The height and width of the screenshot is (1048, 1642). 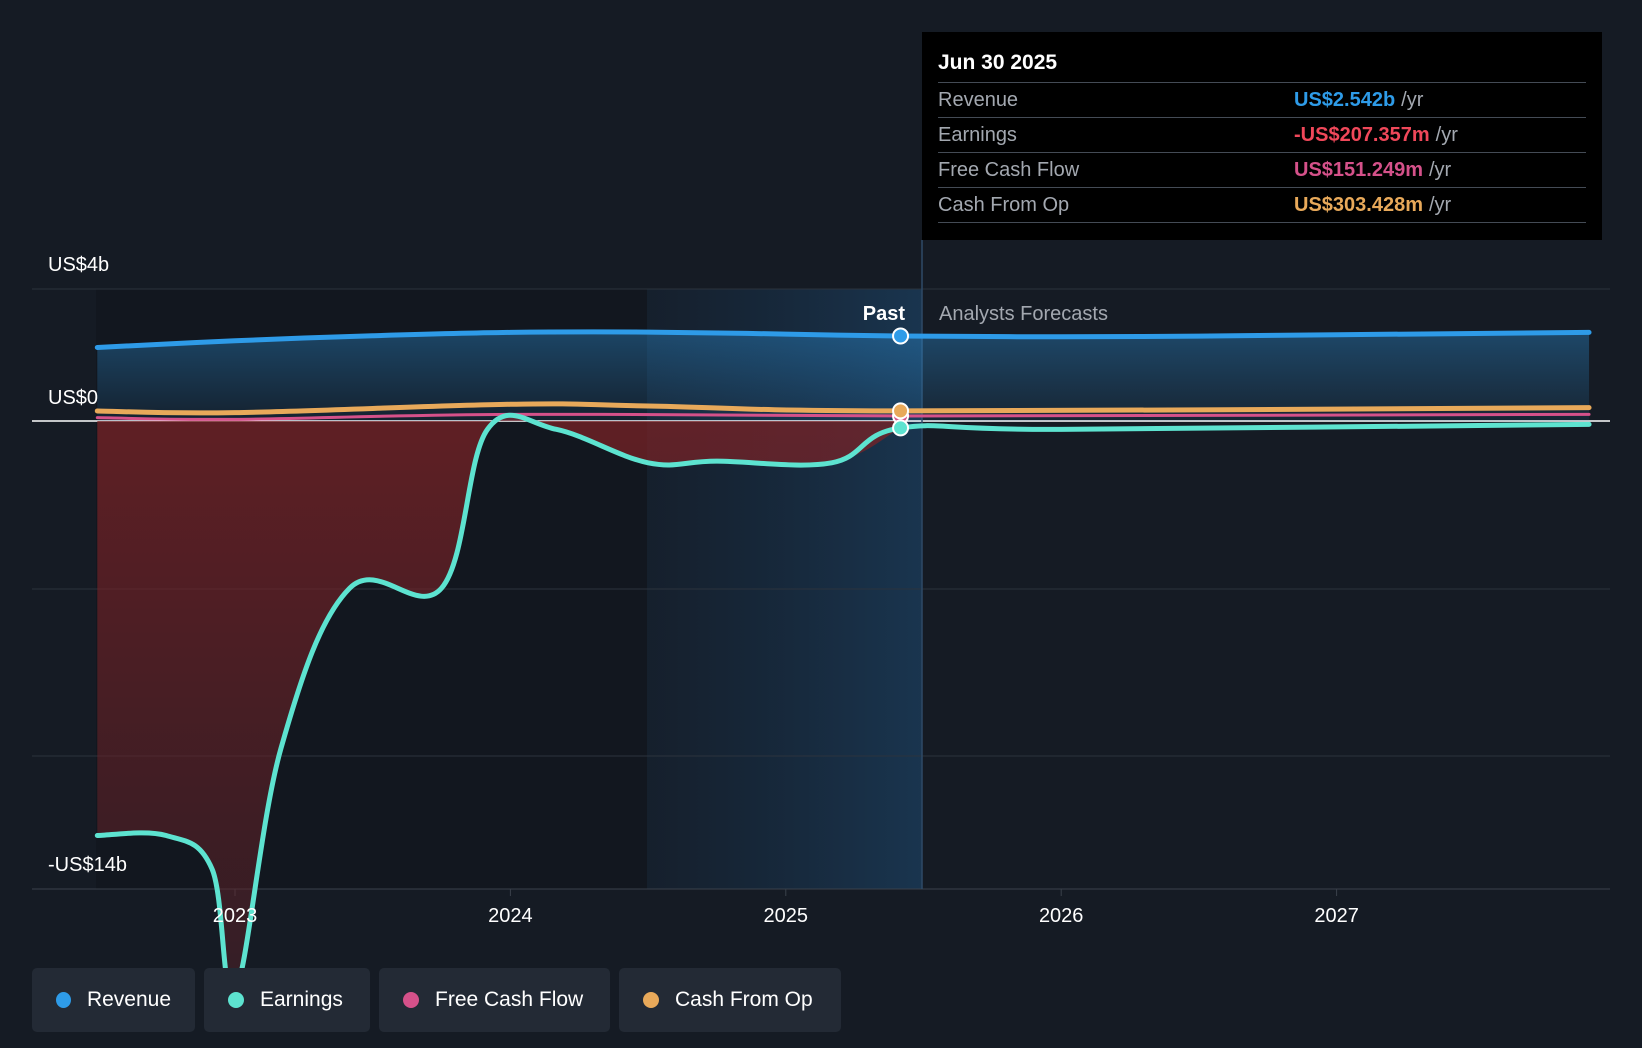 I want to click on y-axis-label: US$0, so click(x=73, y=398).